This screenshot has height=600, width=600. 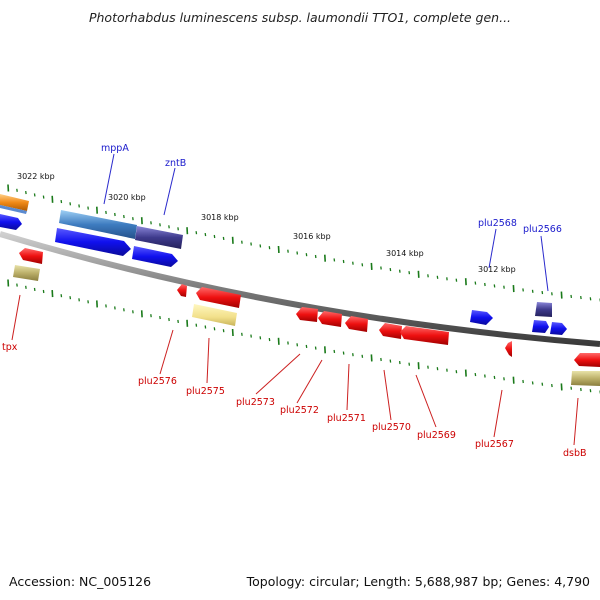 What do you see at coordinates (391, 427) in the screenshot?
I see `gene-label-plu2570: plu2570` at bounding box center [391, 427].